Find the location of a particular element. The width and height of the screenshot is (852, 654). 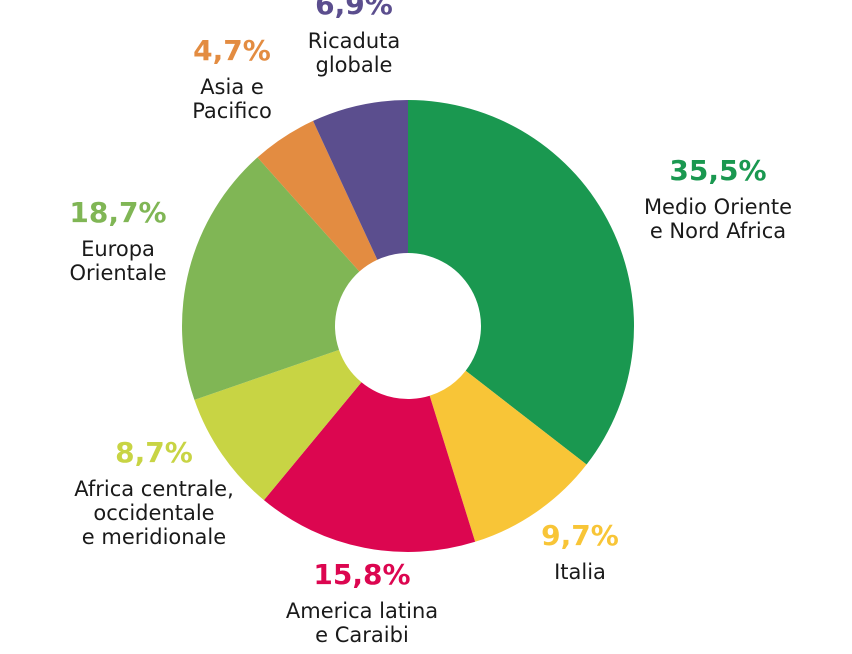

slice-value-label: 15,8% is located at coordinates (361, 574).